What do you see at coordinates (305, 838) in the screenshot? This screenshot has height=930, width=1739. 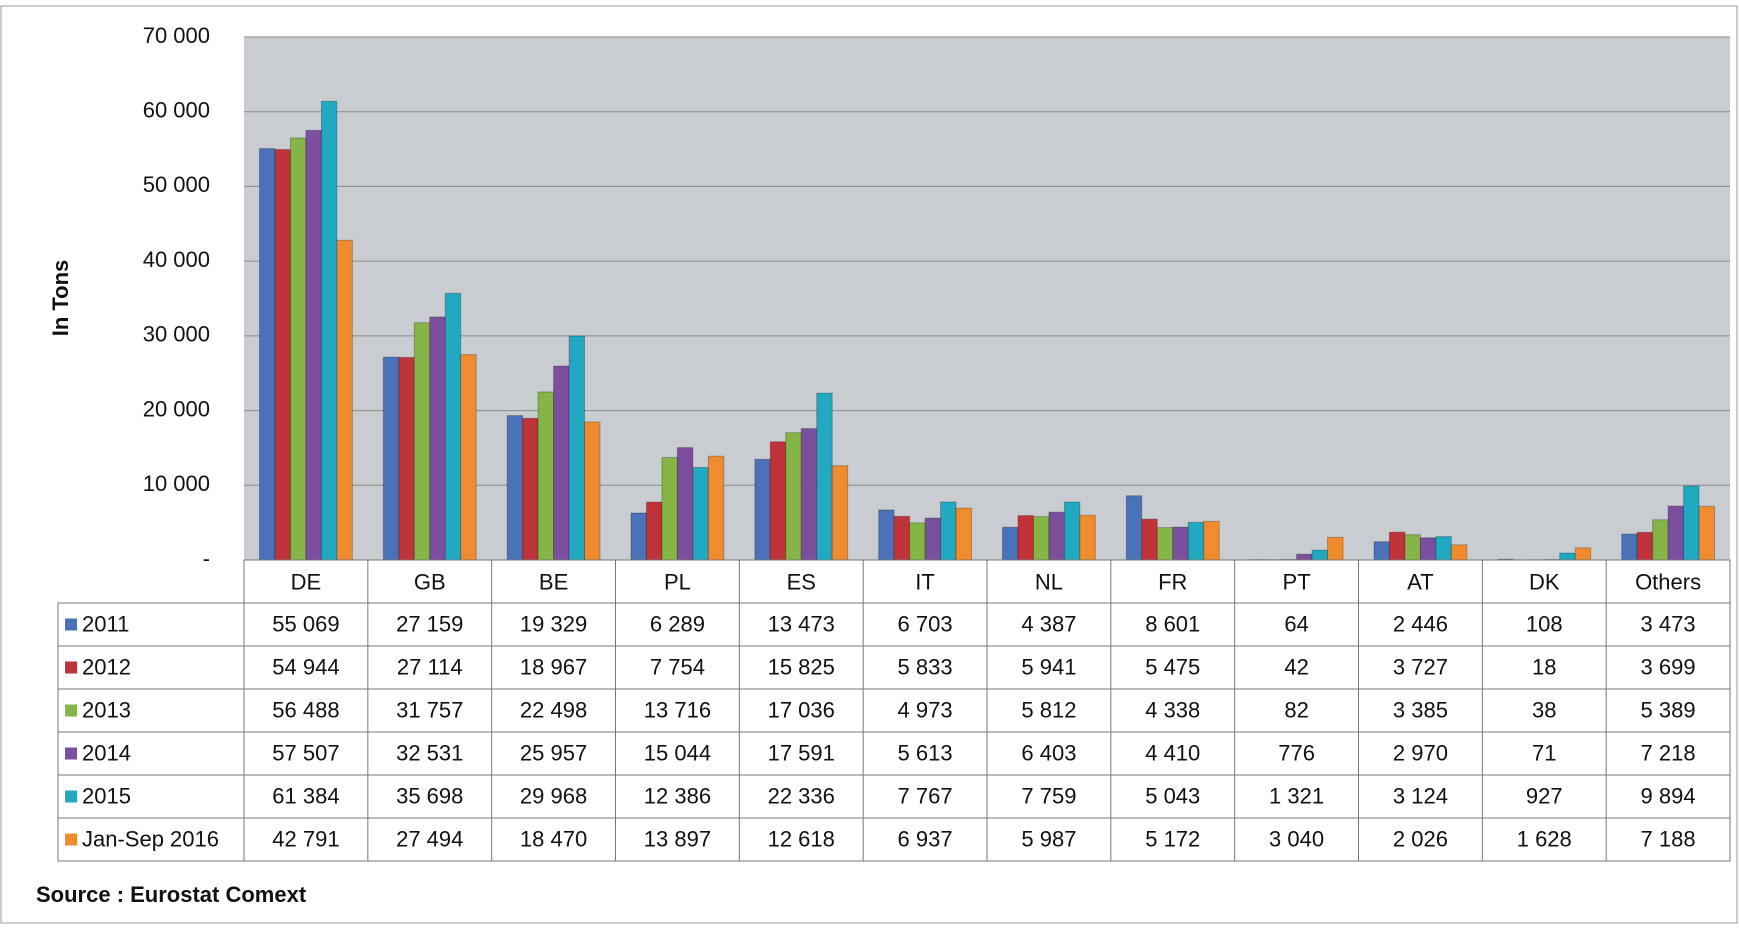 I see `table-value: 42 791` at bounding box center [305, 838].